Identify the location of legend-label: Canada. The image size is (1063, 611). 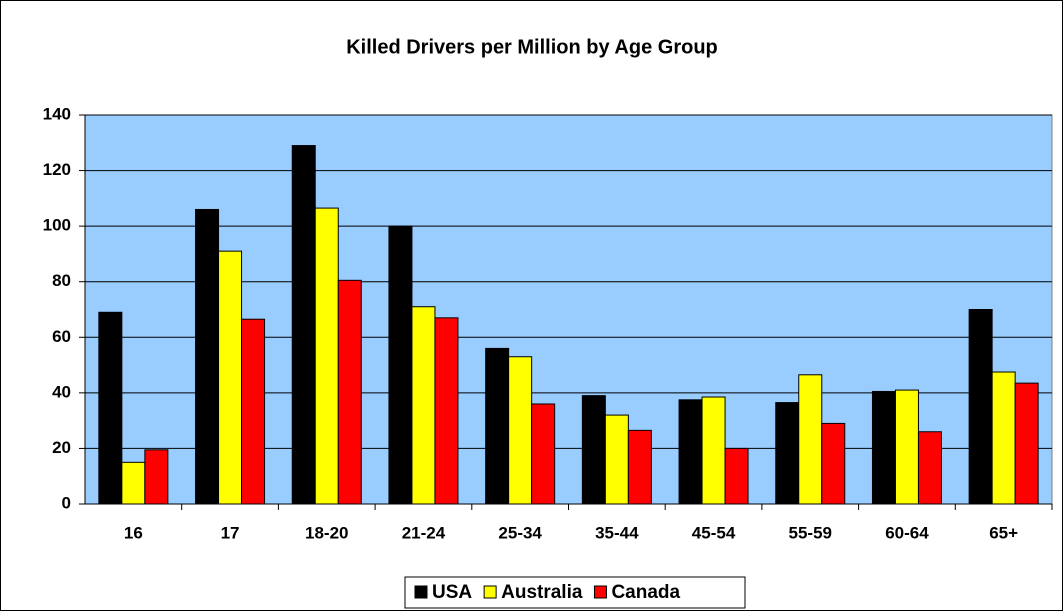
(645, 592).